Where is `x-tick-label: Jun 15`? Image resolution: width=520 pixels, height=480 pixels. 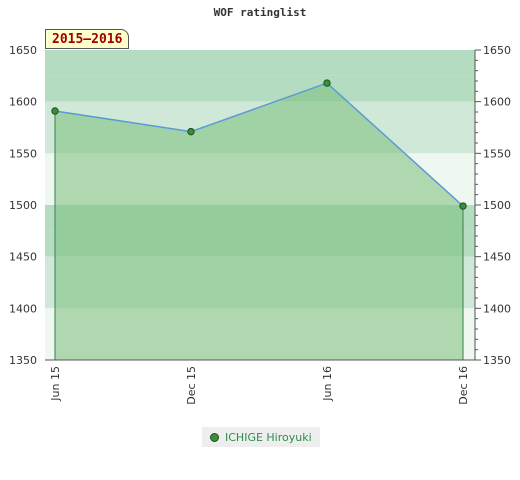 x-tick-label: Jun 15 is located at coordinates (55, 384).